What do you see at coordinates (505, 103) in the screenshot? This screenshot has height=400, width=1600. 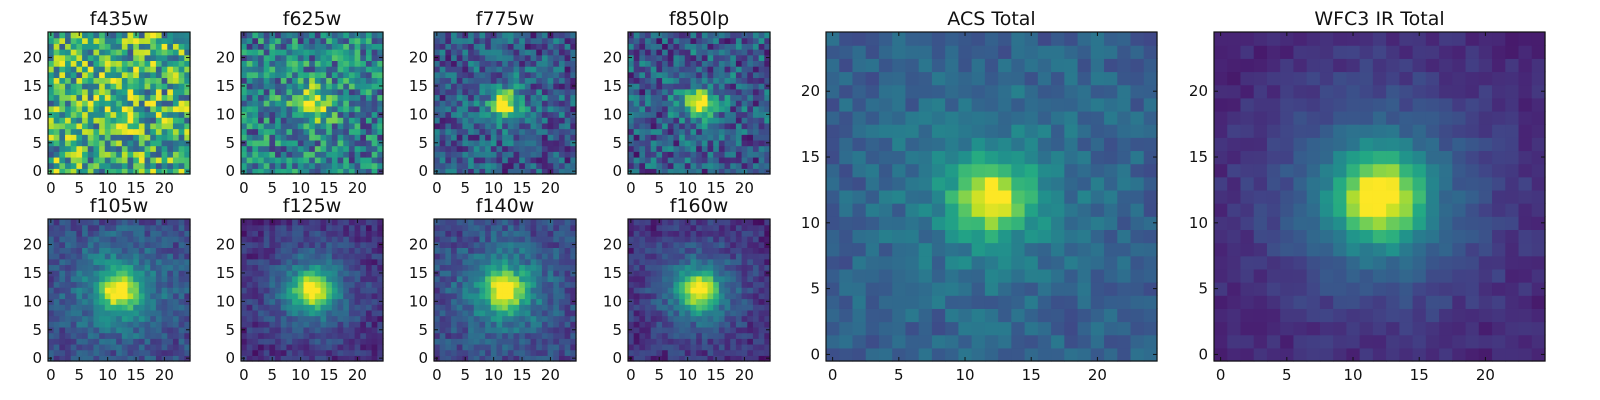 I see `axes-frame` at bounding box center [505, 103].